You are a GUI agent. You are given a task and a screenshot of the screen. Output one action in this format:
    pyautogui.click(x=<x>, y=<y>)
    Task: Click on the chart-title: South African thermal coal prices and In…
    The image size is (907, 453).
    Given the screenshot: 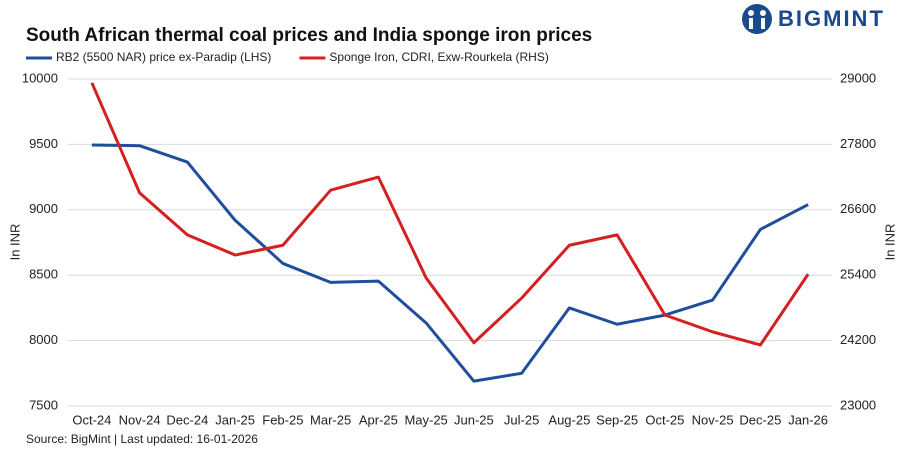 What is the action you would take?
    pyautogui.click(x=309, y=35)
    